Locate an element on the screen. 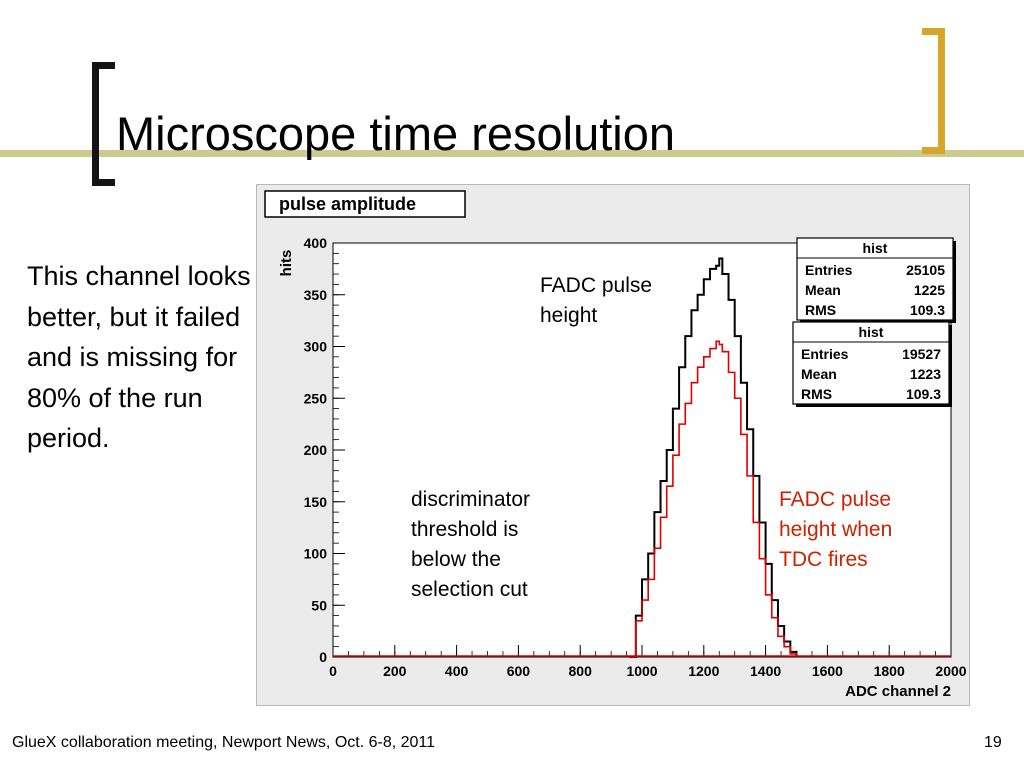 This screenshot has width=1024, height=768. y-tick-label: 150 is located at coordinates (316, 502).